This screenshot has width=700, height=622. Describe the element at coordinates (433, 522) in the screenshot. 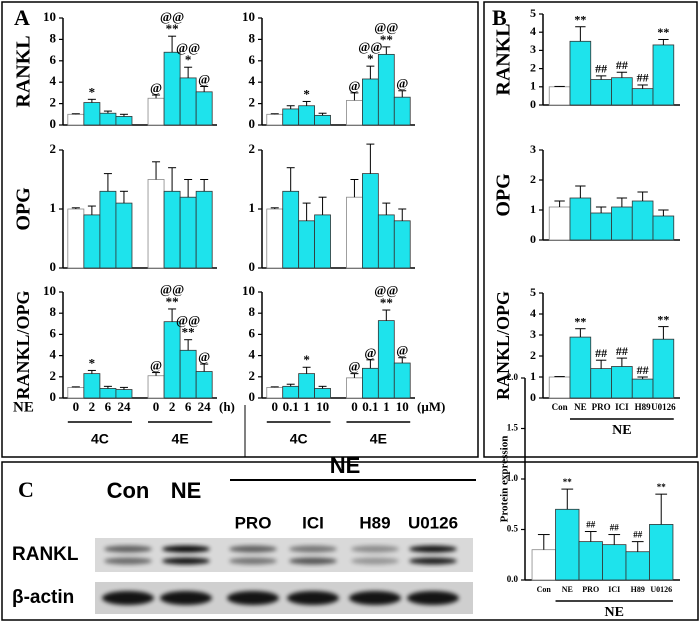

I see `lane-label: U0126` at that location.